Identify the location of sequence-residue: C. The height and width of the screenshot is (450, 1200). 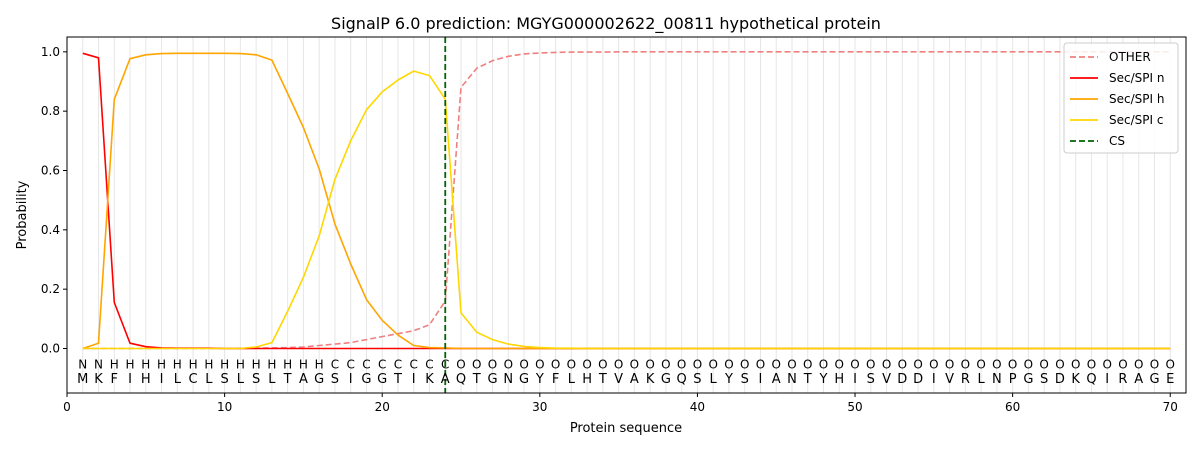
(193, 379).